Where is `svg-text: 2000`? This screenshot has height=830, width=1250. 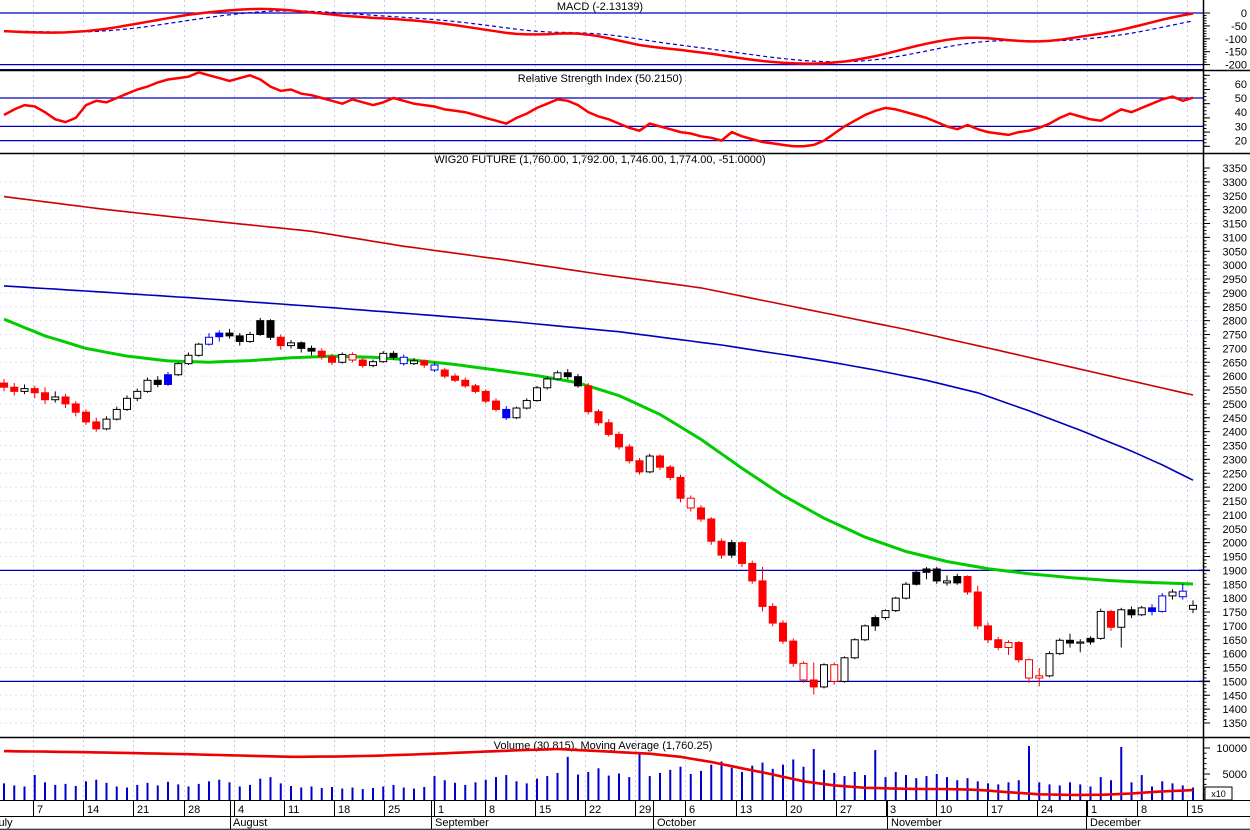
svg-text: 2000 is located at coordinates (1235, 544).